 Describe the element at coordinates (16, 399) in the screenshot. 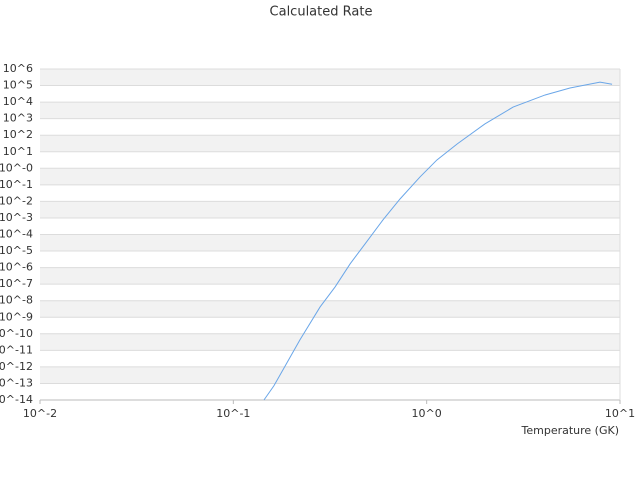

I see `y-tick-label: 10^-14` at that location.